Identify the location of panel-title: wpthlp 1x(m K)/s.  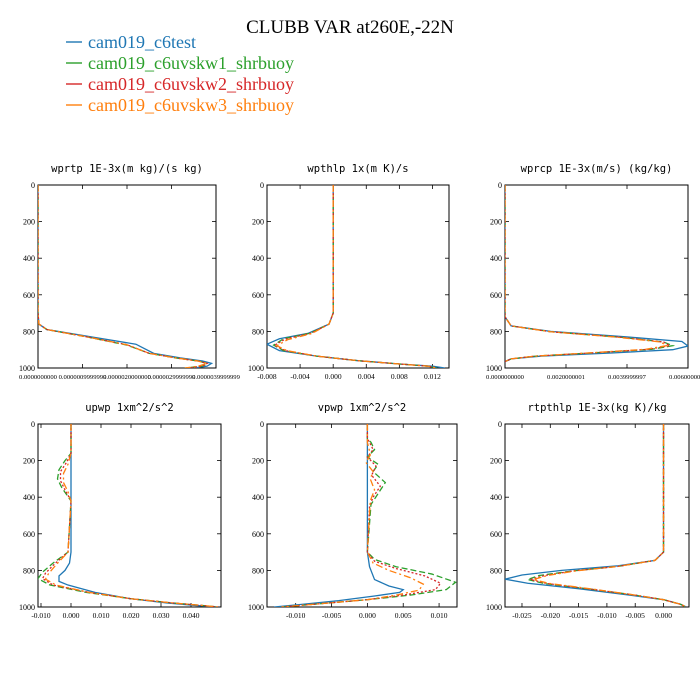
(357, 169).